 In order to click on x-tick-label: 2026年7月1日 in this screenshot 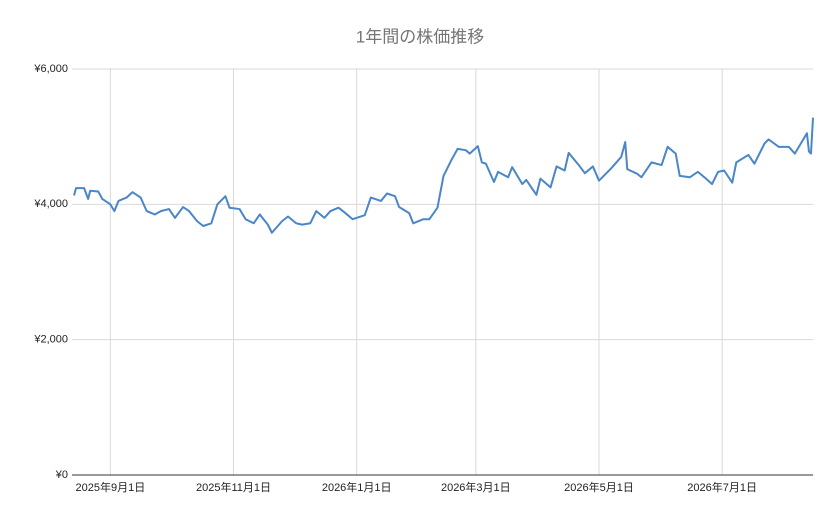, I will do `click(722, 487)`.